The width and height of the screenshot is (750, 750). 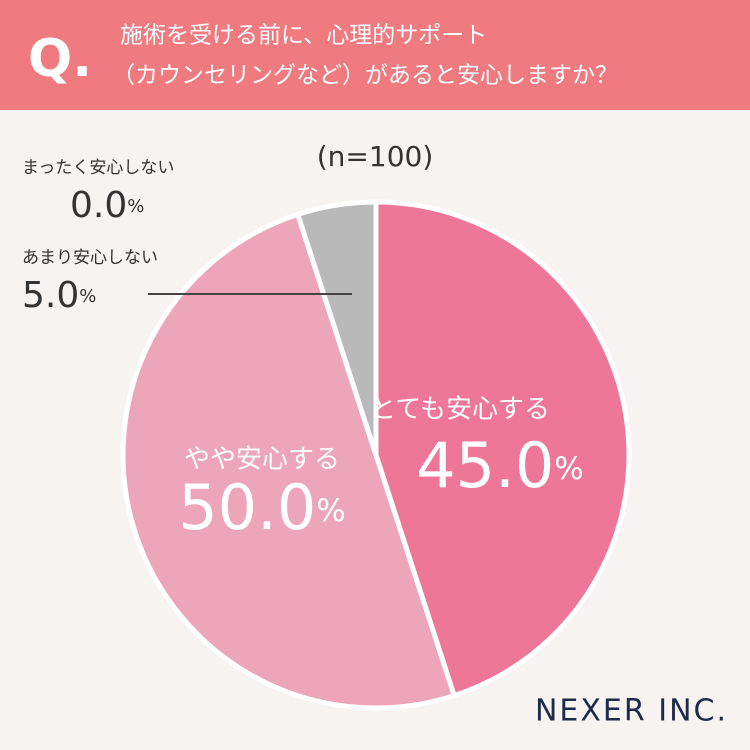 I want to click on value-label: 50.0%, so click(x=262, y=507).